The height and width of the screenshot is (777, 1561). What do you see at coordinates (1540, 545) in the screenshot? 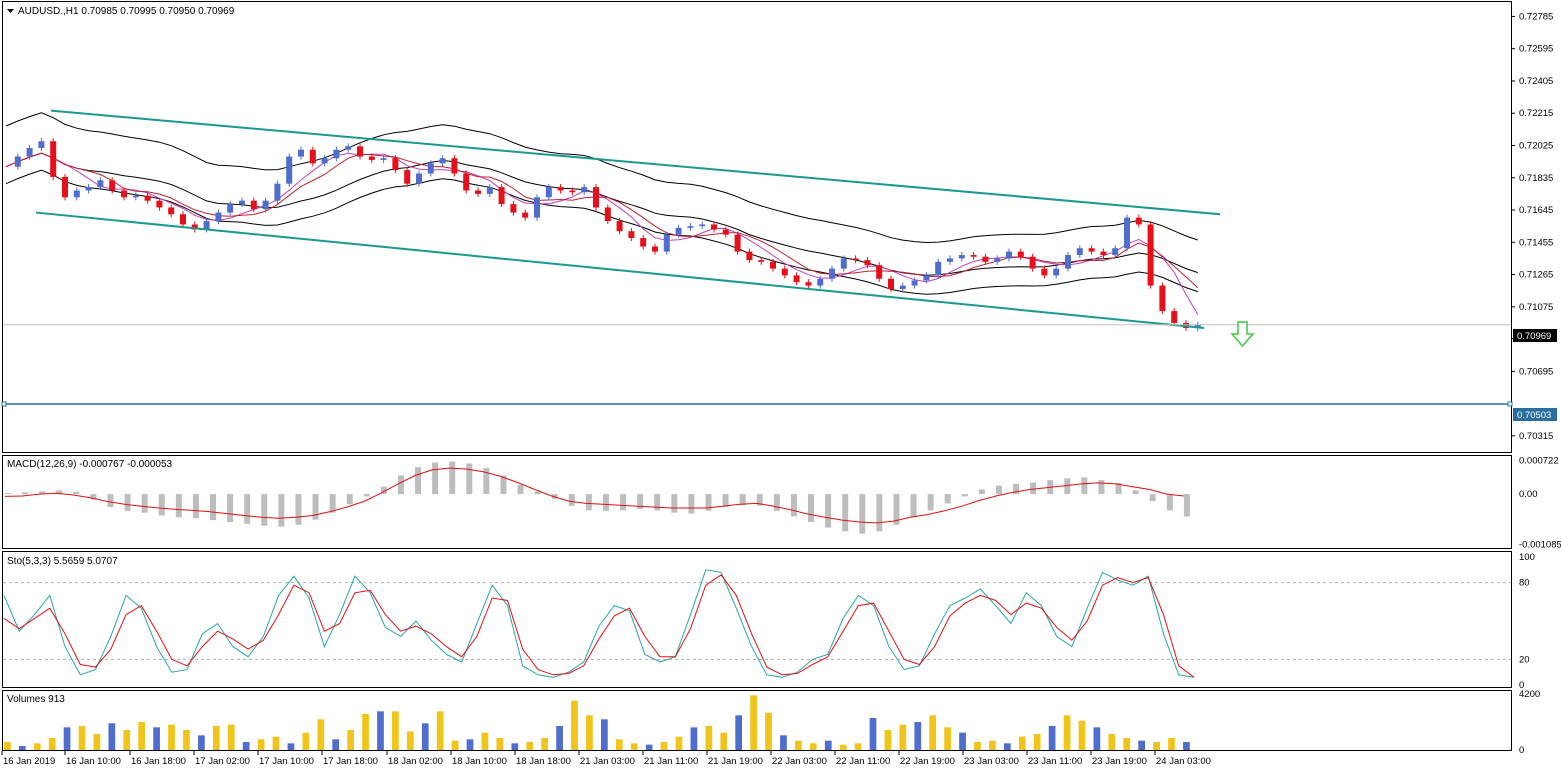
I see `macd-tick-label: -0.001085` at bounding box center [1540, 545].